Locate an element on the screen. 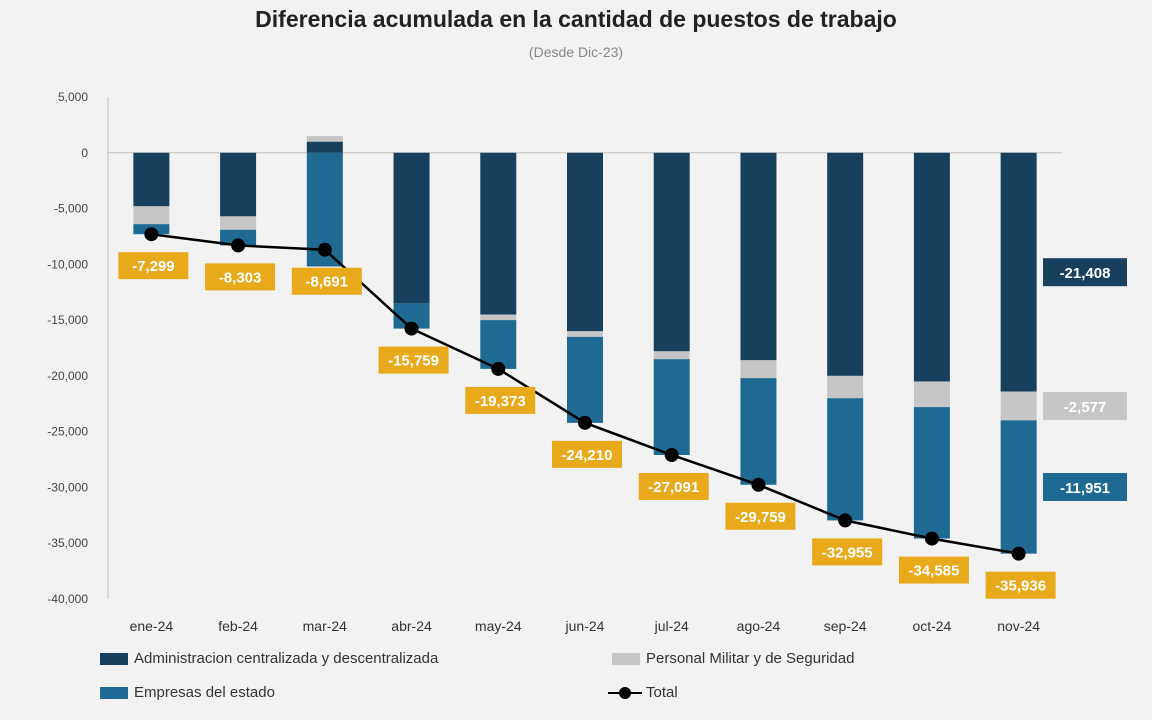 The height and width of the screenshot is (720, 1152). y-tick-label: -10,000 is located at coordinates (67, 264).